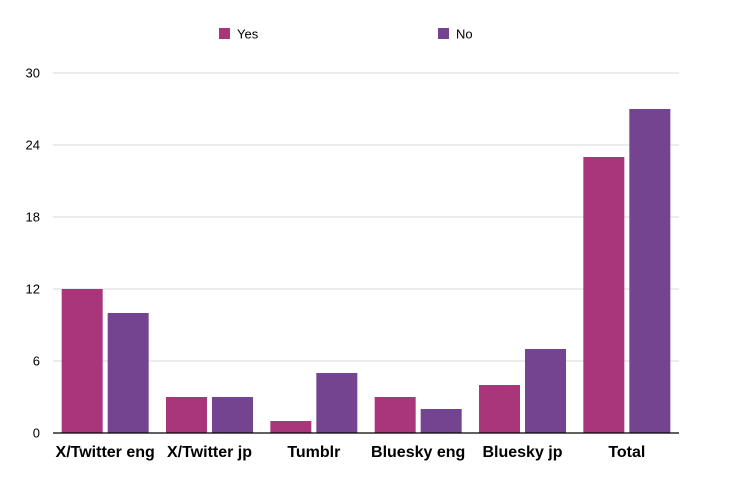  I want to click on bar-no-bluesky-jp, so click(545, 391).